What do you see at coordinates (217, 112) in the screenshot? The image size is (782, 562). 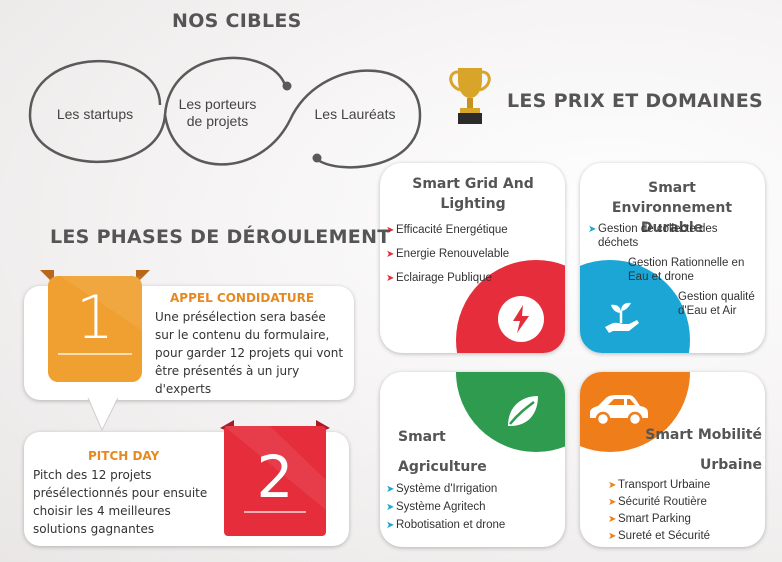 I see `target-porteurs: Les porteurs de projets` at bounding box center [217, 112].